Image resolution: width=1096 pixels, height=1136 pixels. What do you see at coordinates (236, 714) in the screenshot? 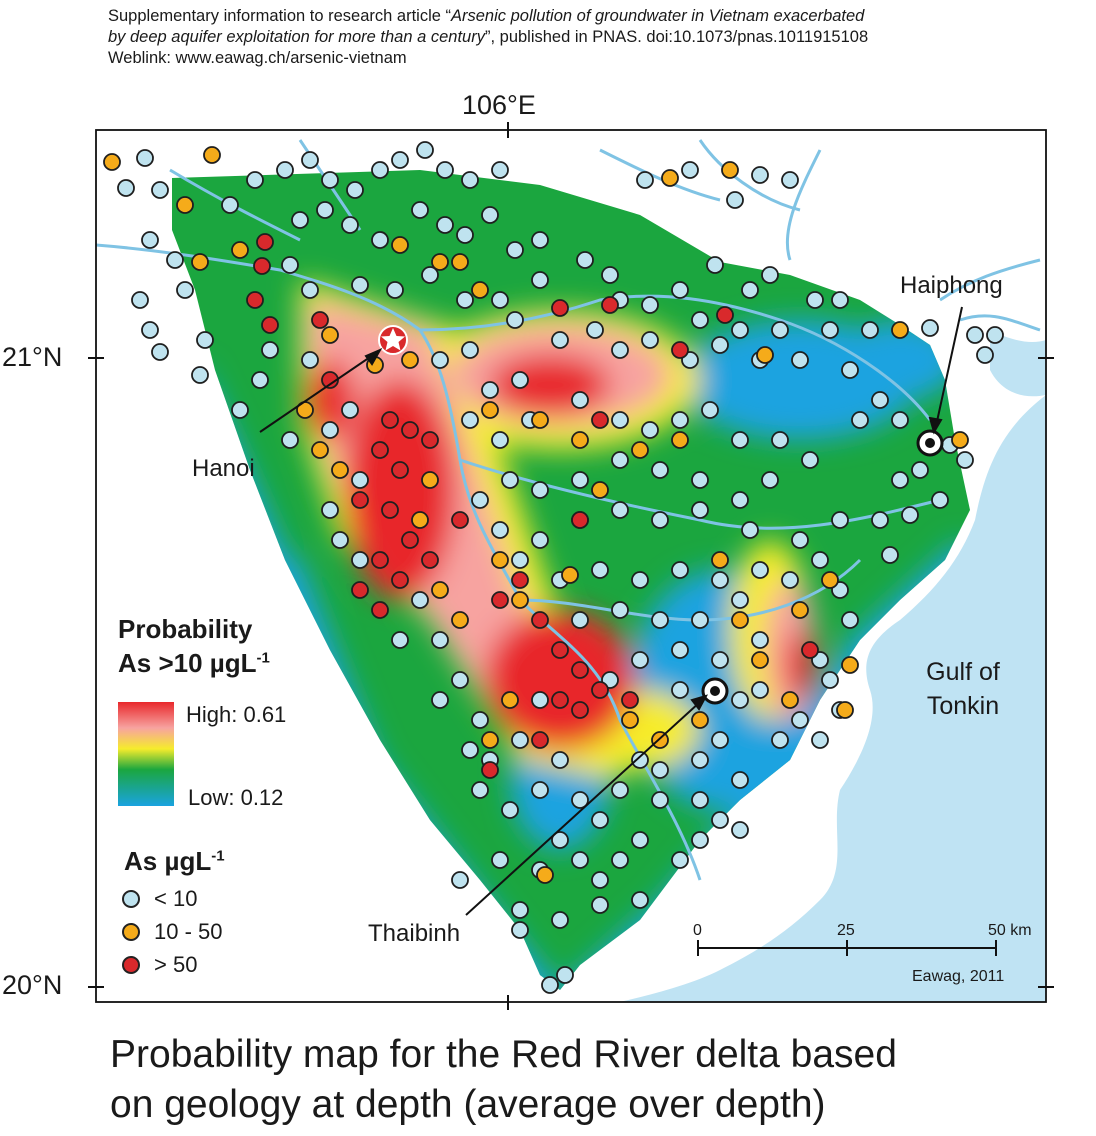
I see `legend-high-label: High: 0.61` at bounding box center [236, 714].